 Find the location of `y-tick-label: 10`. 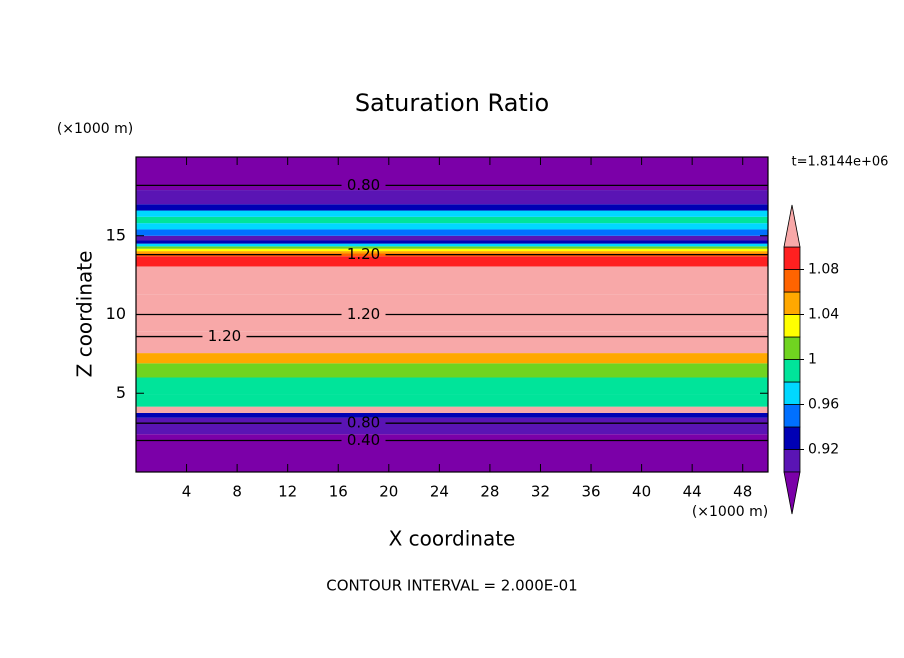

y-tick-label: 10 is located at coordinates (116, 313).